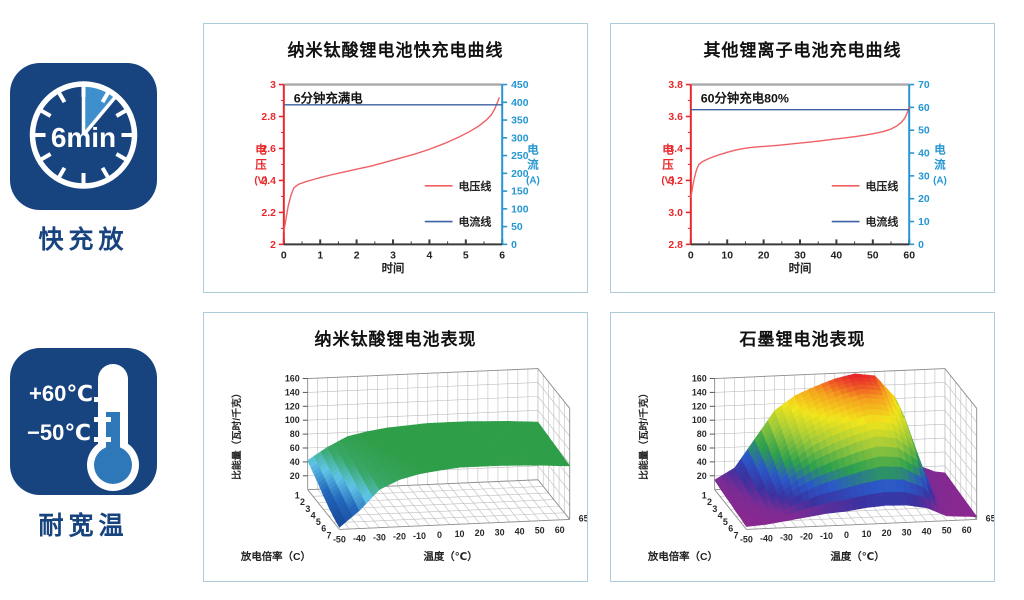 The height and width of the screenshot is (600, 1024). I want to click on svg-text: -10, so click(419, 536).